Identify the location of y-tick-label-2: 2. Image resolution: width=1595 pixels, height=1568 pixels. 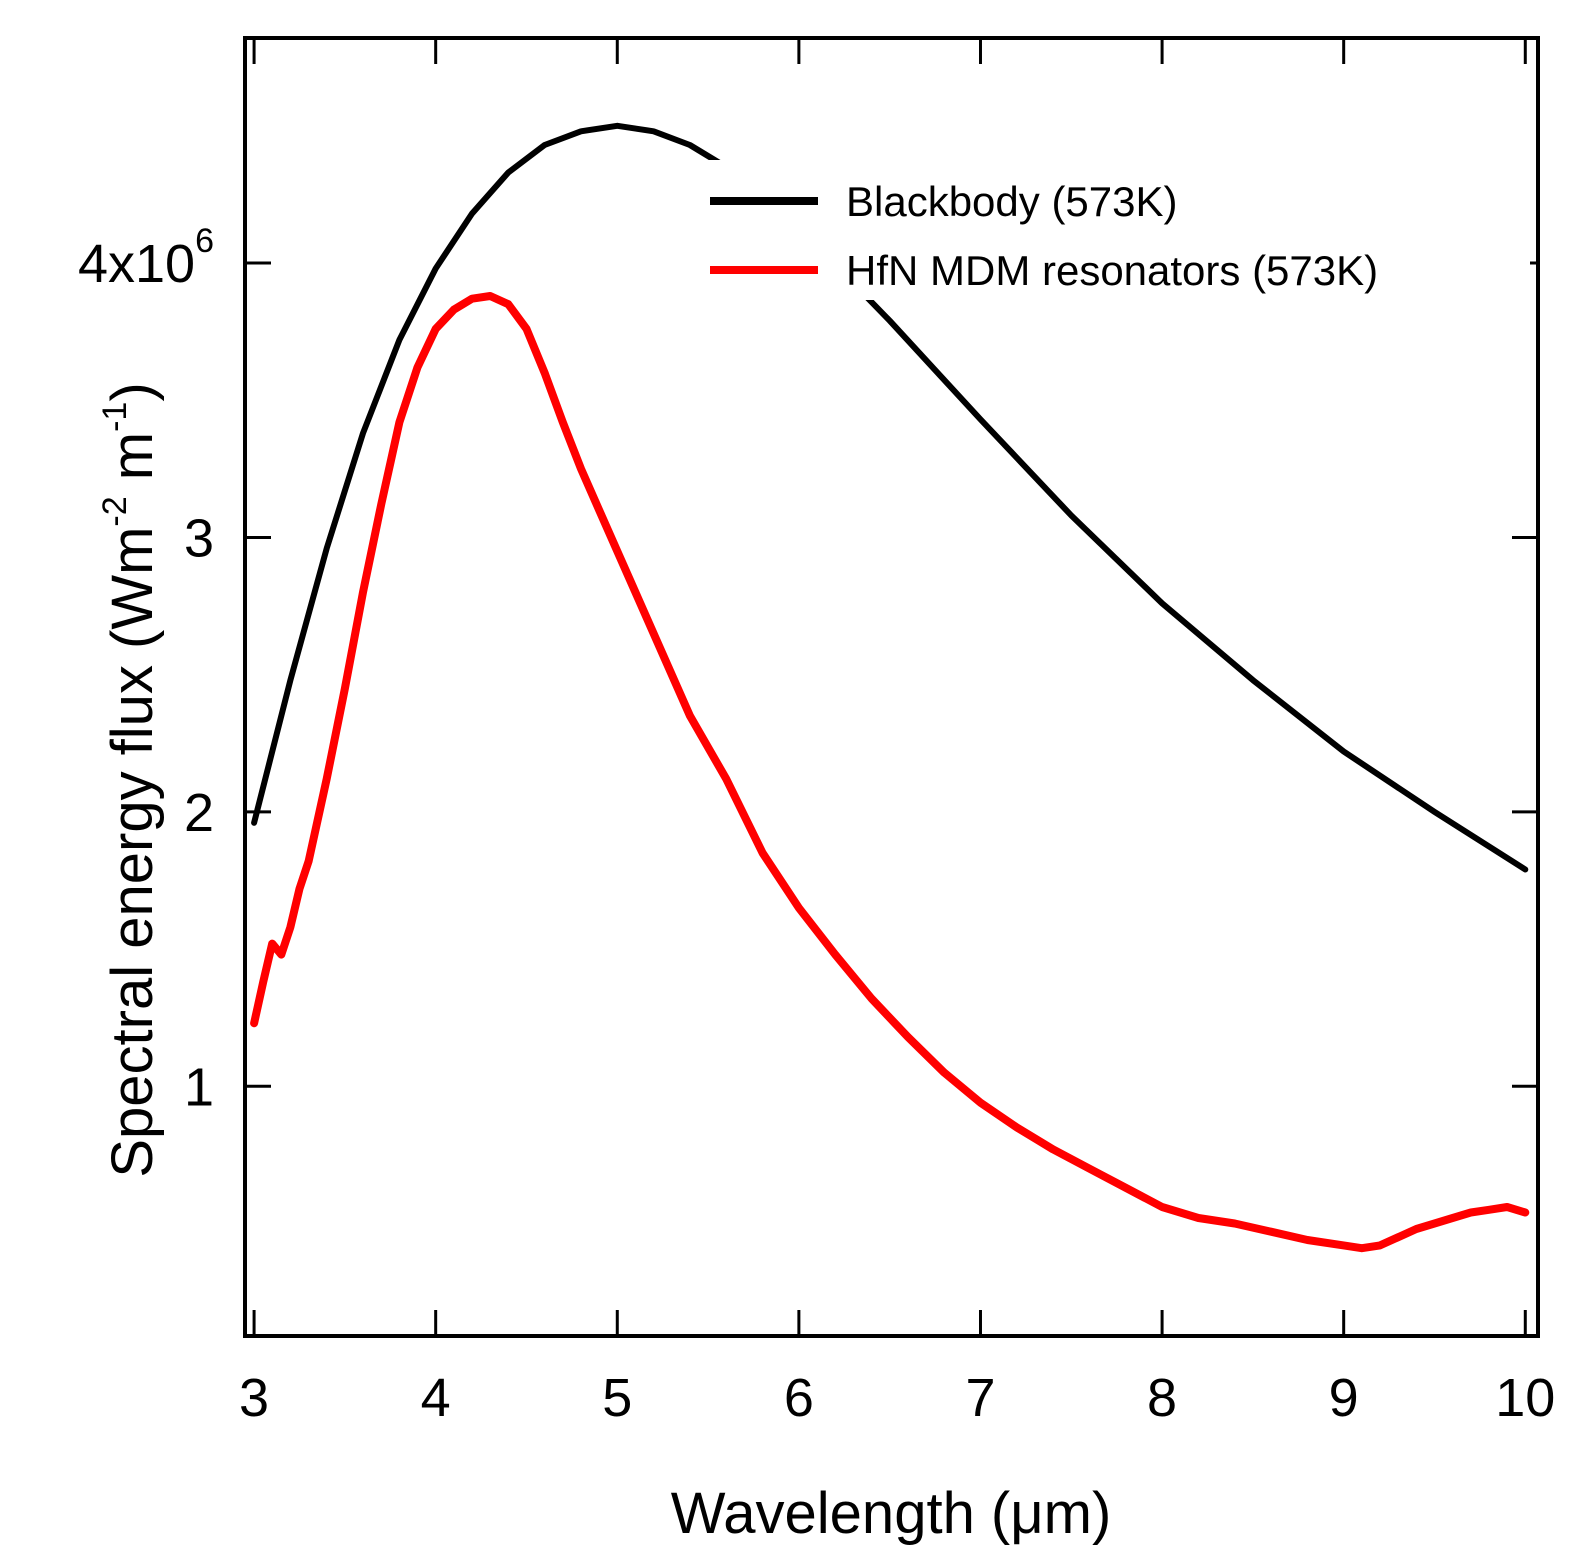
(199, 813).